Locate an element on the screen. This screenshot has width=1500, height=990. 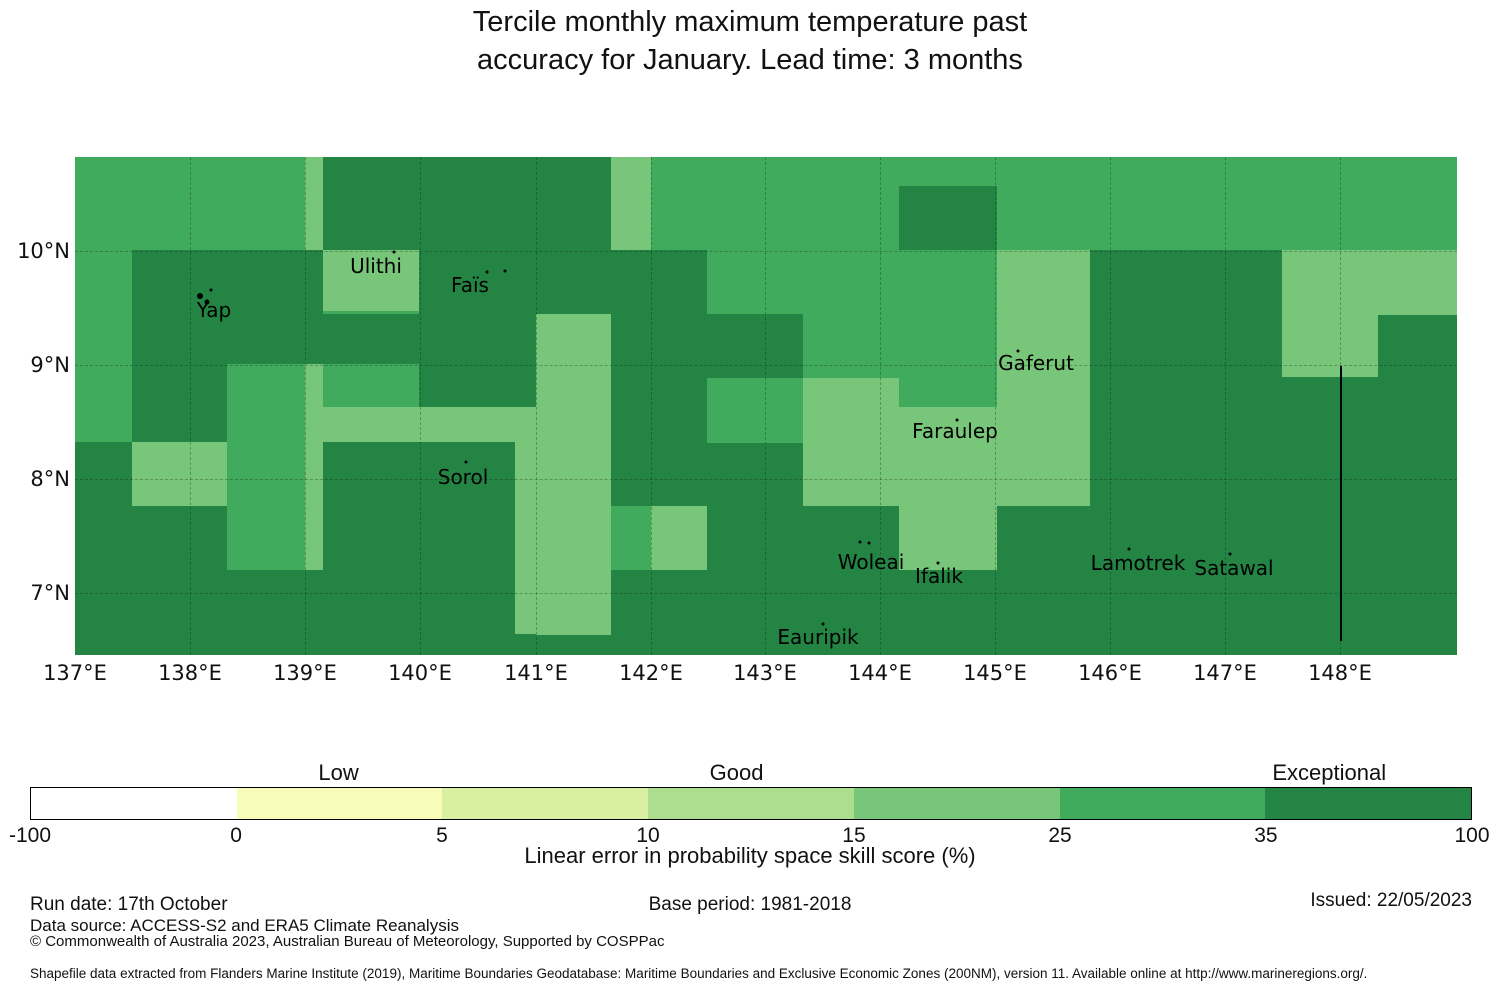
island-marker-eauripik is located at coordinates (823, 624).